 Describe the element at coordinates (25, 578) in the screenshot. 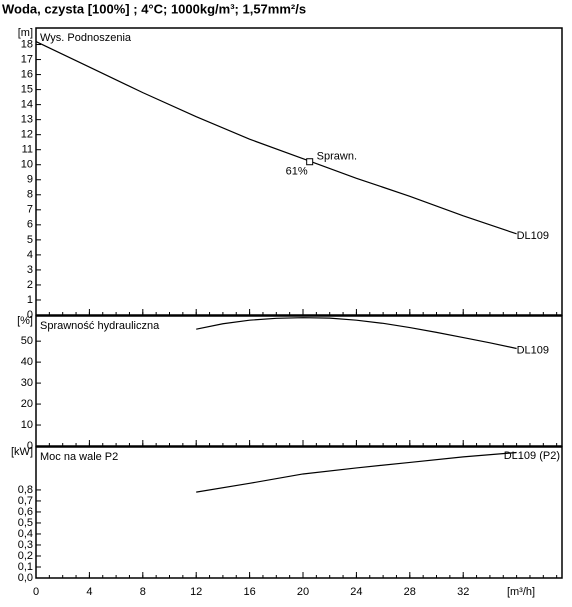

I see `y-tick-label: 0,0` at that location.